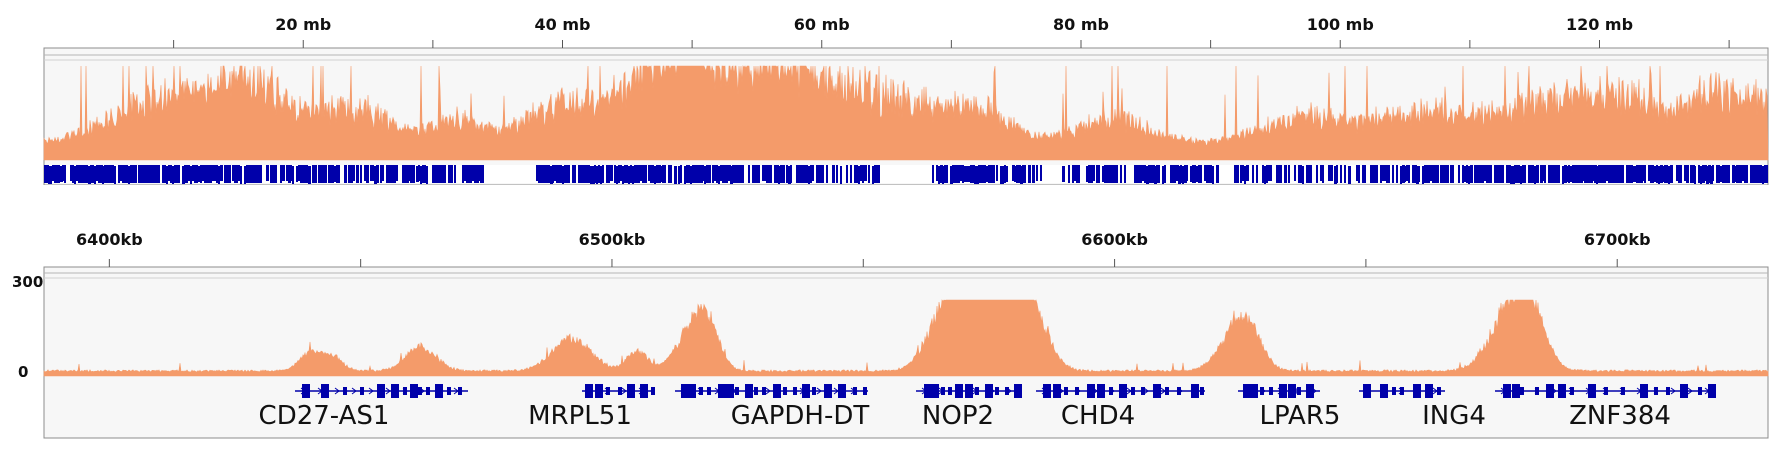  Describe the element at coordinates (303, 24) in the screenshot. I see `ruler-label: 20 mb` at that location.